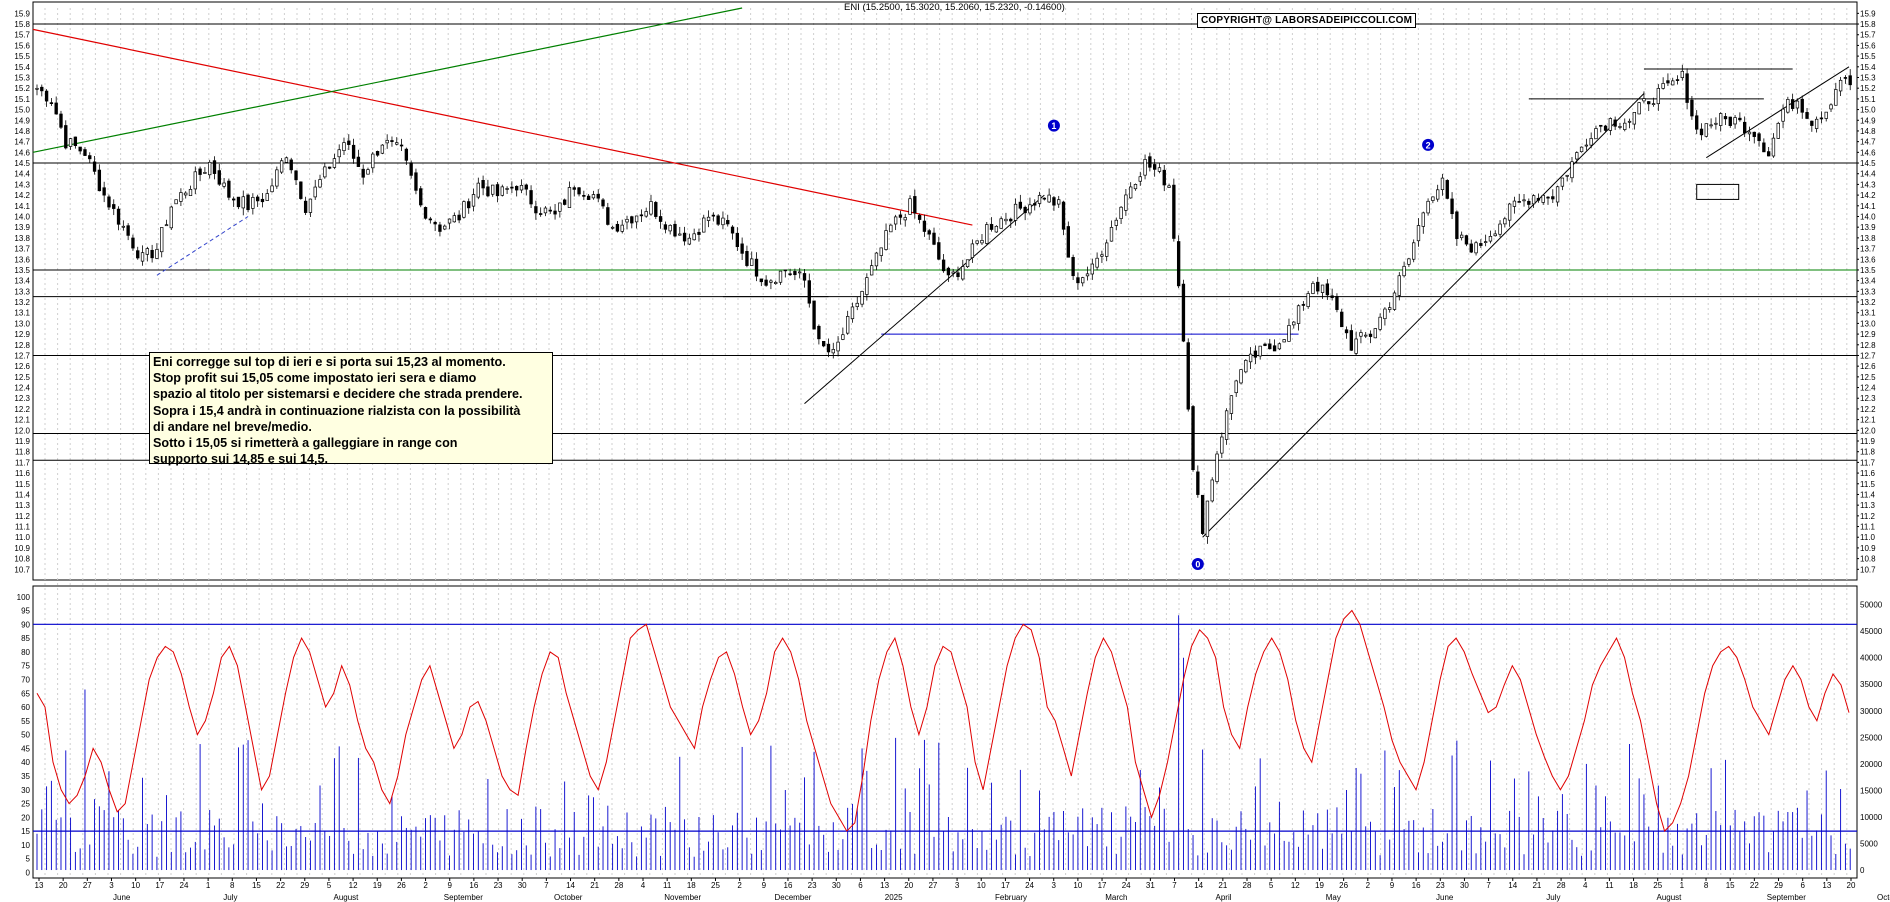 Image resolution: width=1890 pixels, height=902 pixels. I want to click on uptrend-line-dec, so click(924, 299).